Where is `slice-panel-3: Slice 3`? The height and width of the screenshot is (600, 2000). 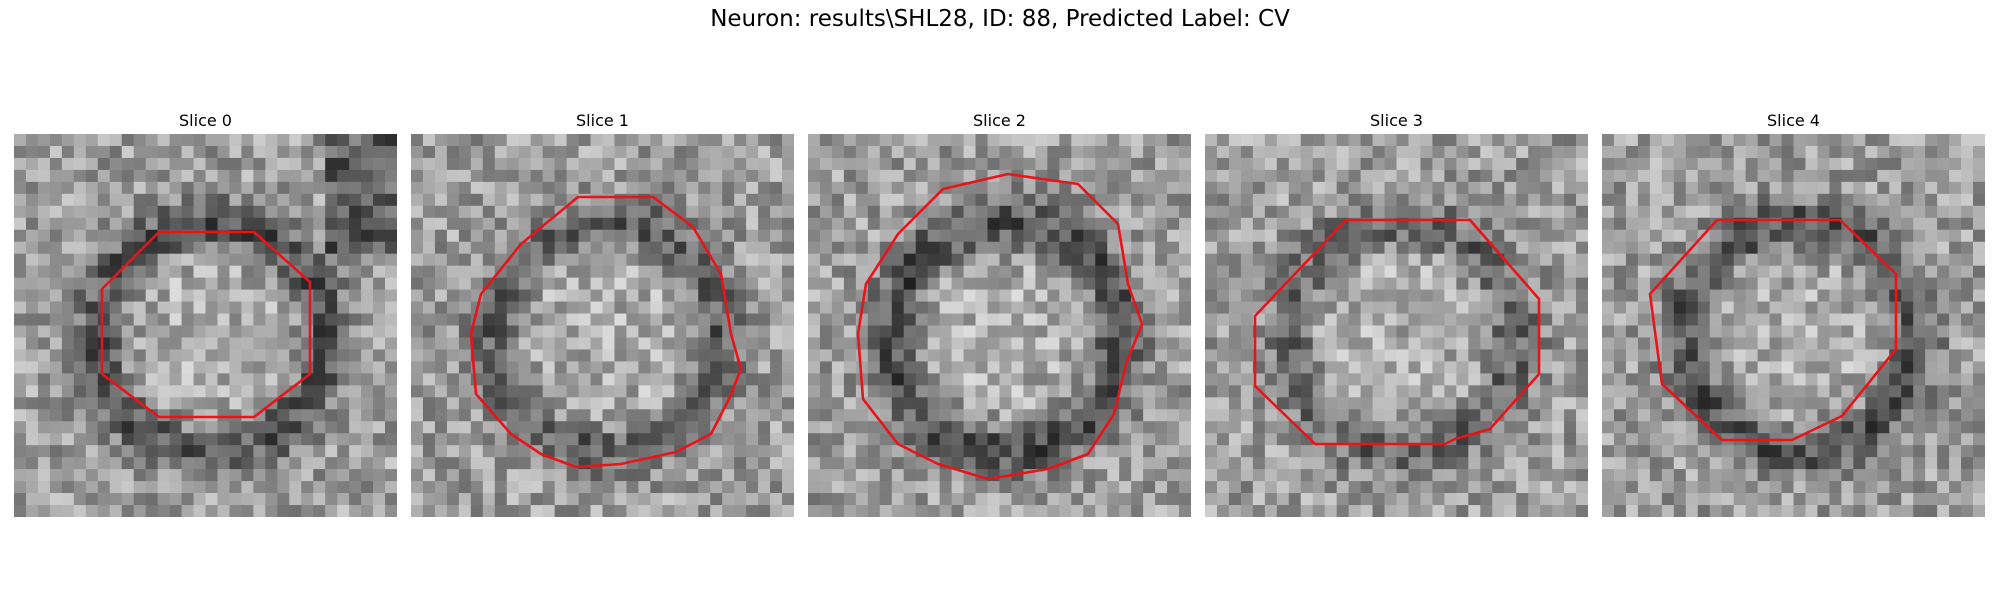
slice-panel-3: Slice 3 is located at coordinates (1396, 312).